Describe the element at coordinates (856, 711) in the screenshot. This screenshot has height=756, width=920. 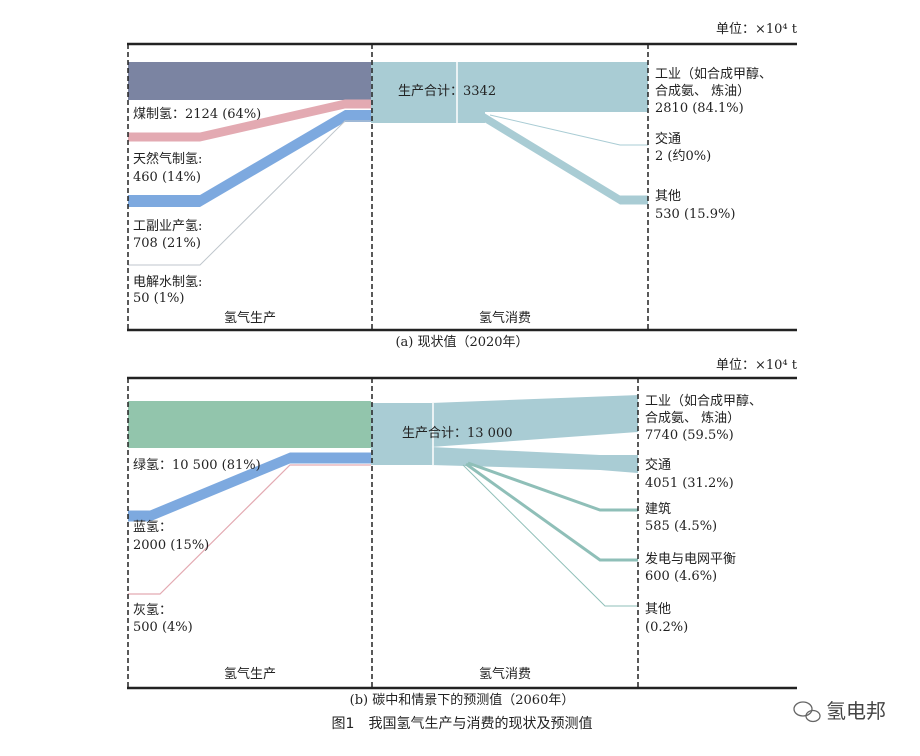
I see `watermark-text: 氢电邦` at that location.